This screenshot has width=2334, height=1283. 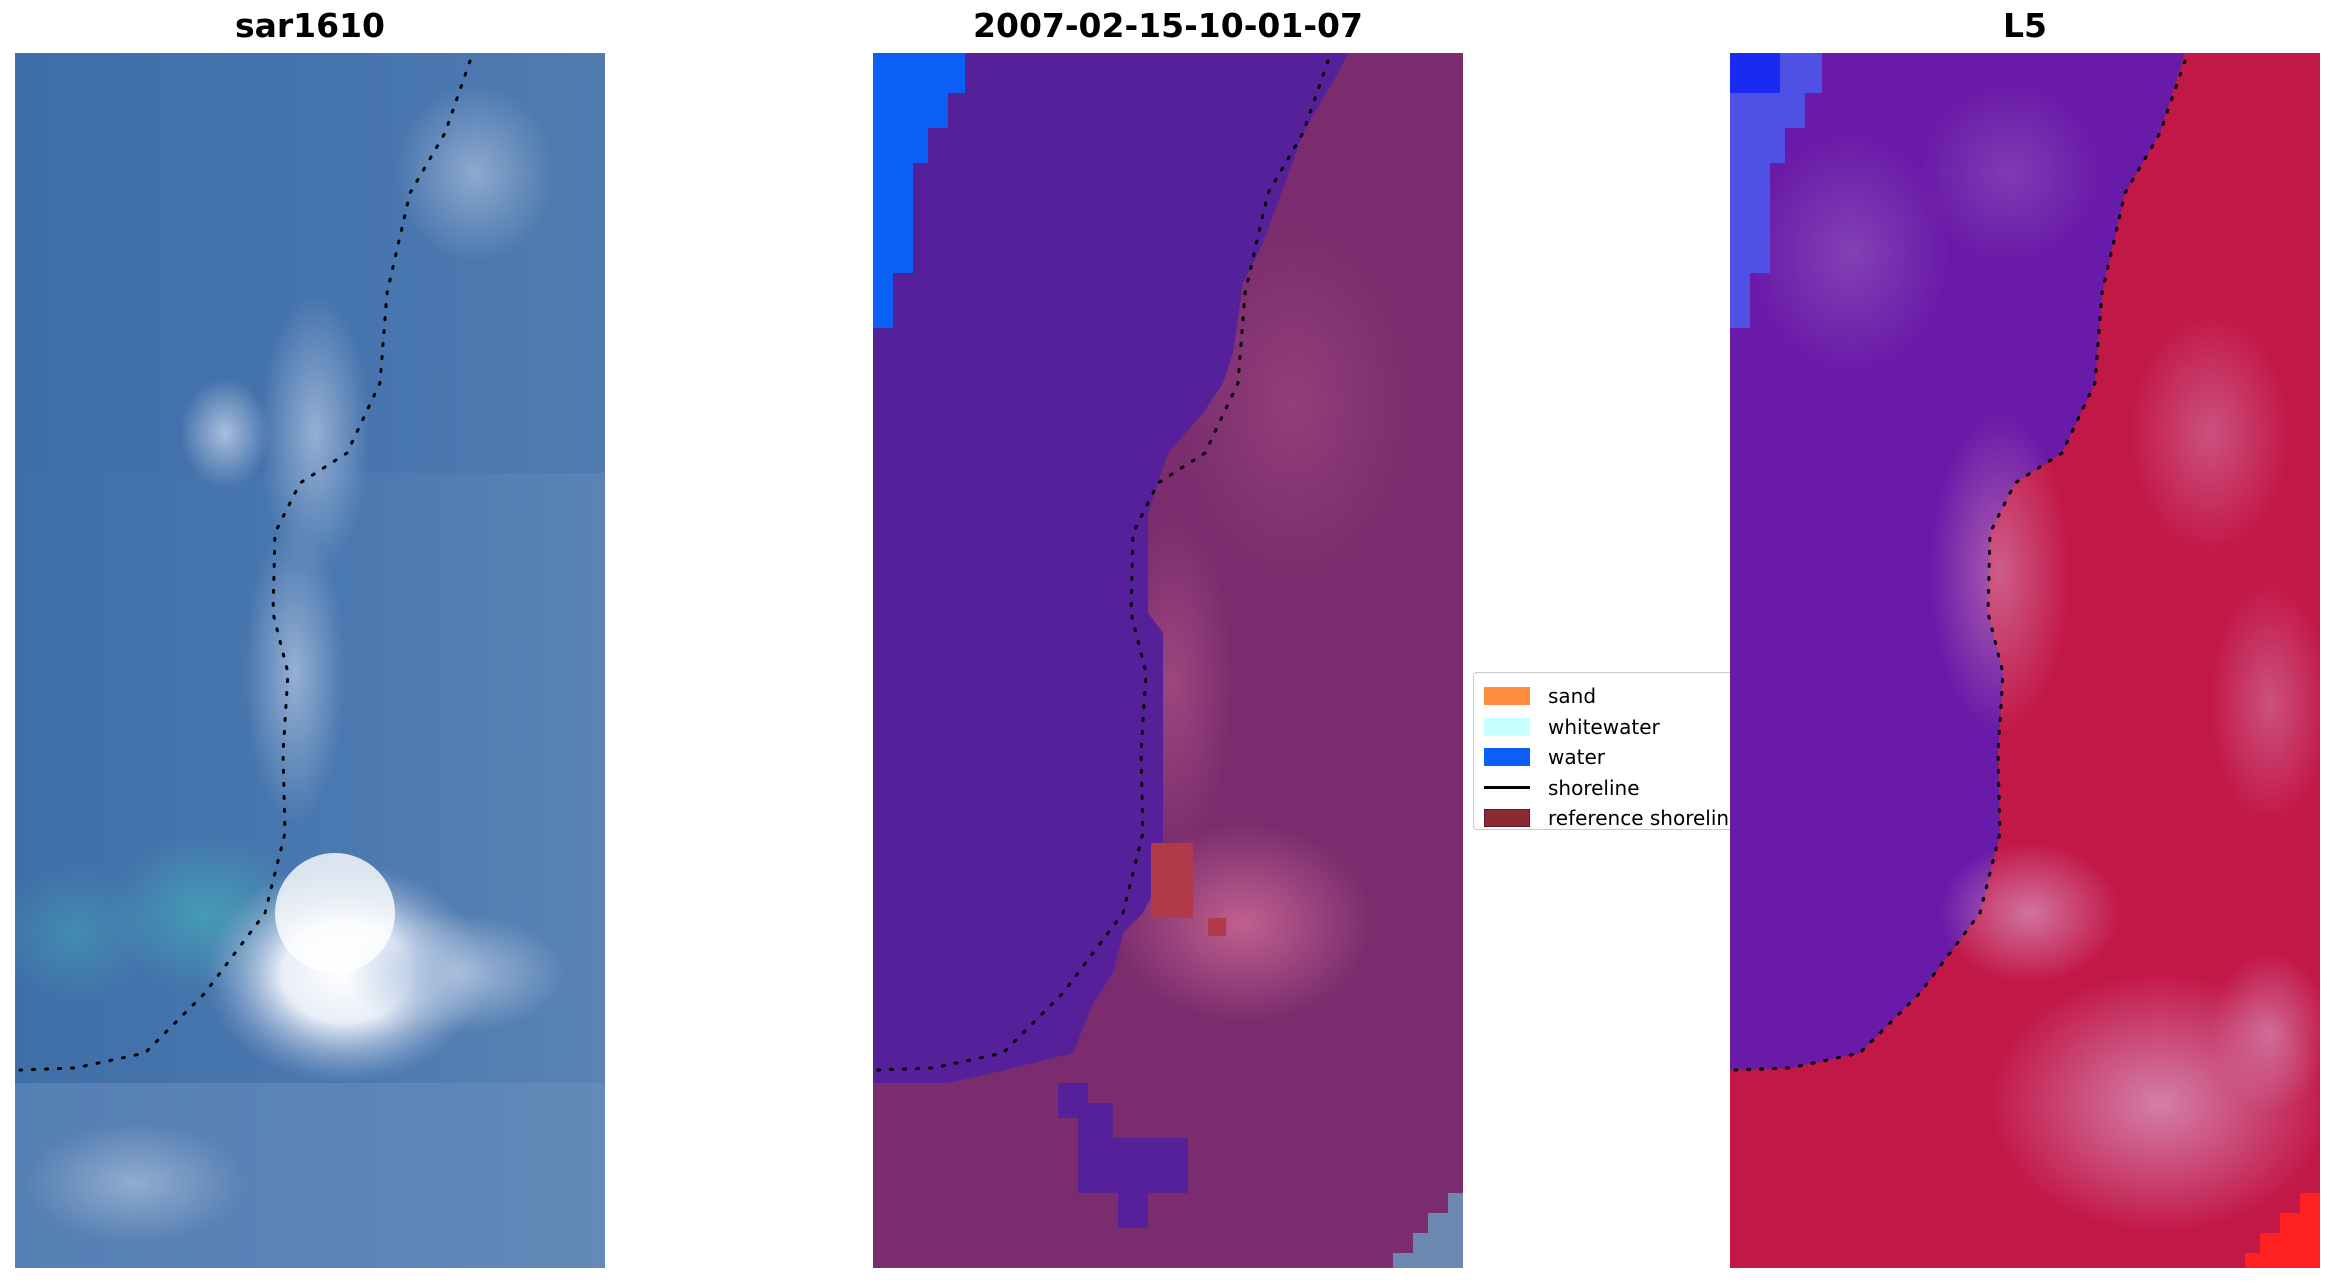 What do you see at coordinates (1507, 696) in the screenshot?
I see `sand-swatch` at bounding box center [1507, 696].